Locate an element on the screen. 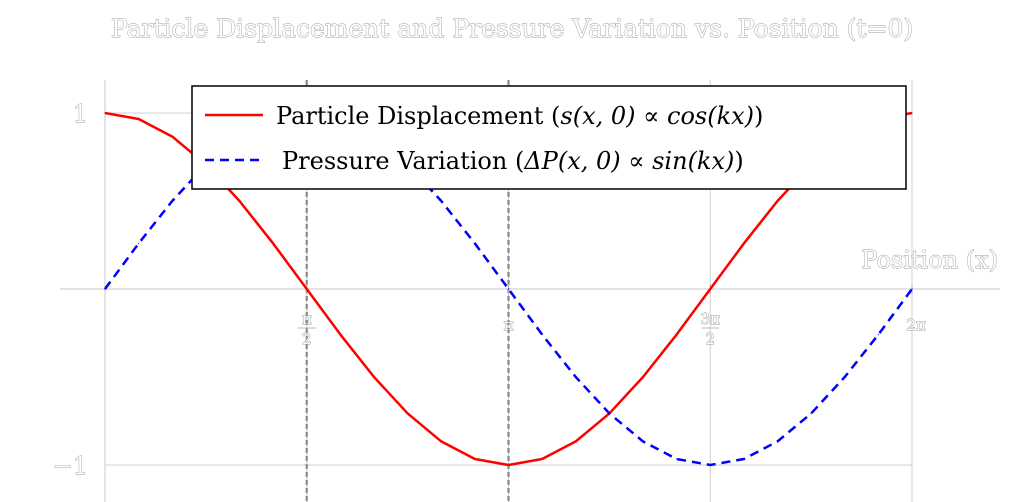  legend-displacement-prefix: Particle Displacement ( is located at coordinates (418, 116).